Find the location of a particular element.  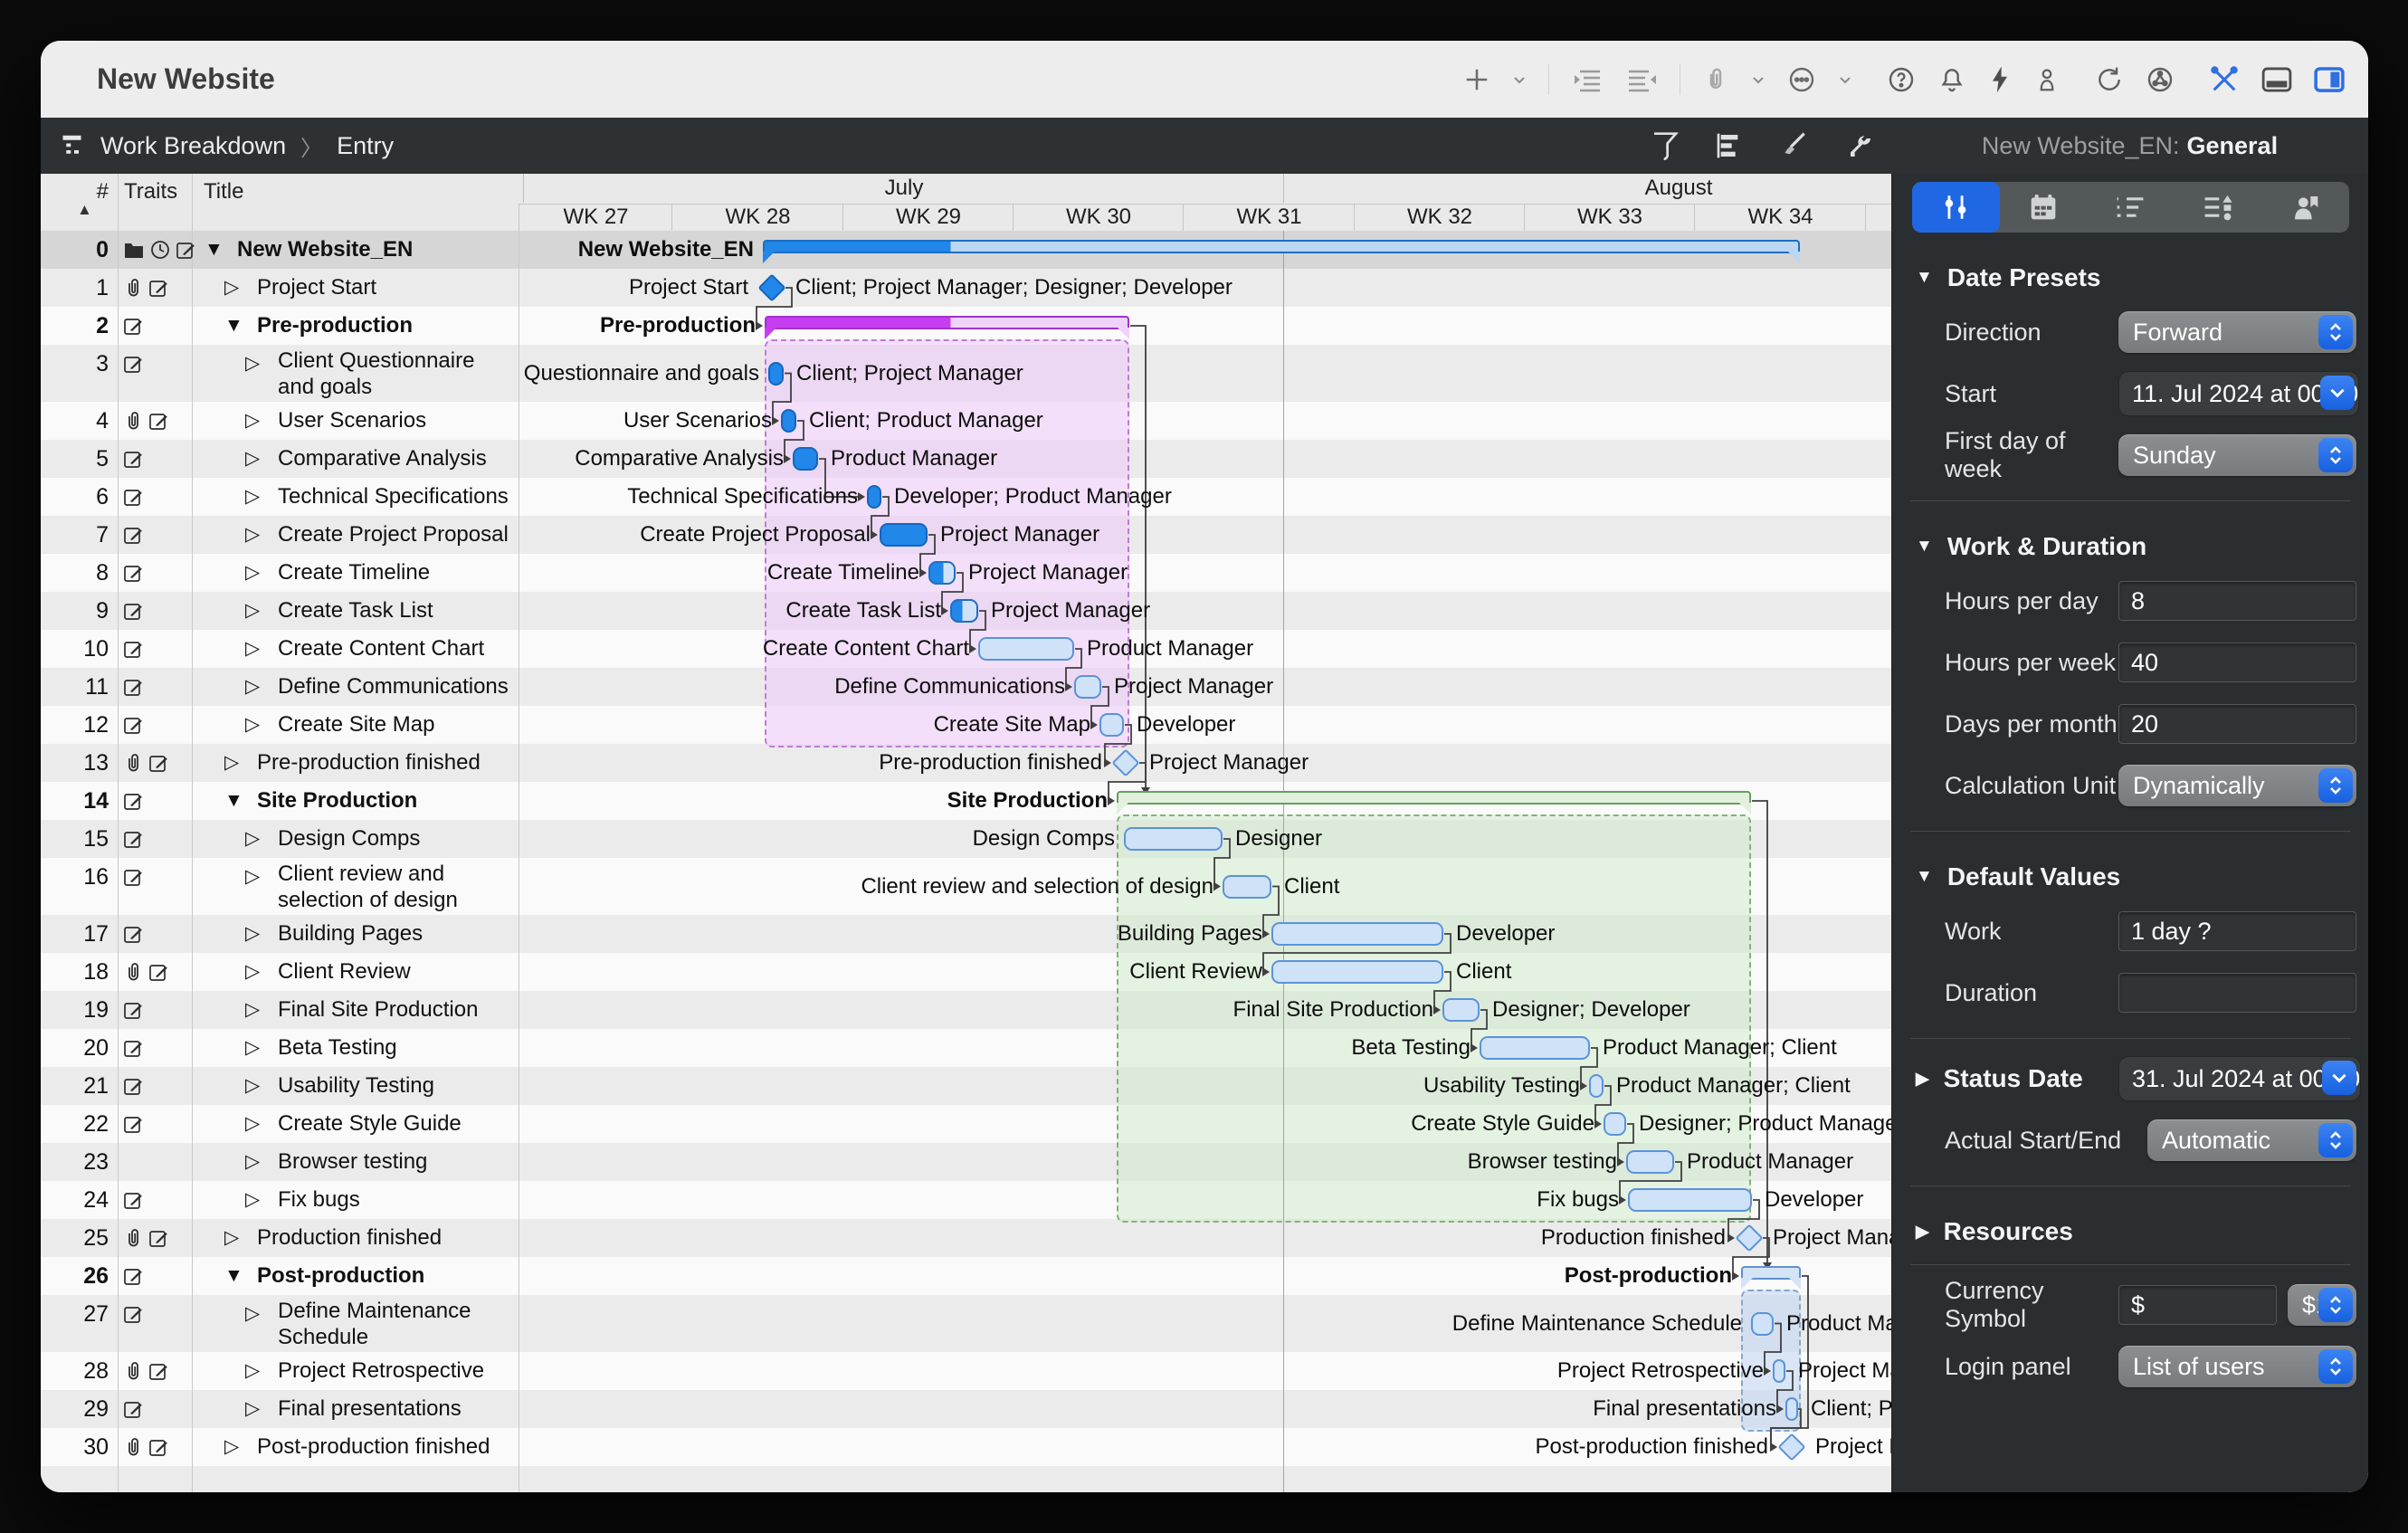

format-brush-icon is located at coordinates (1795, 145).